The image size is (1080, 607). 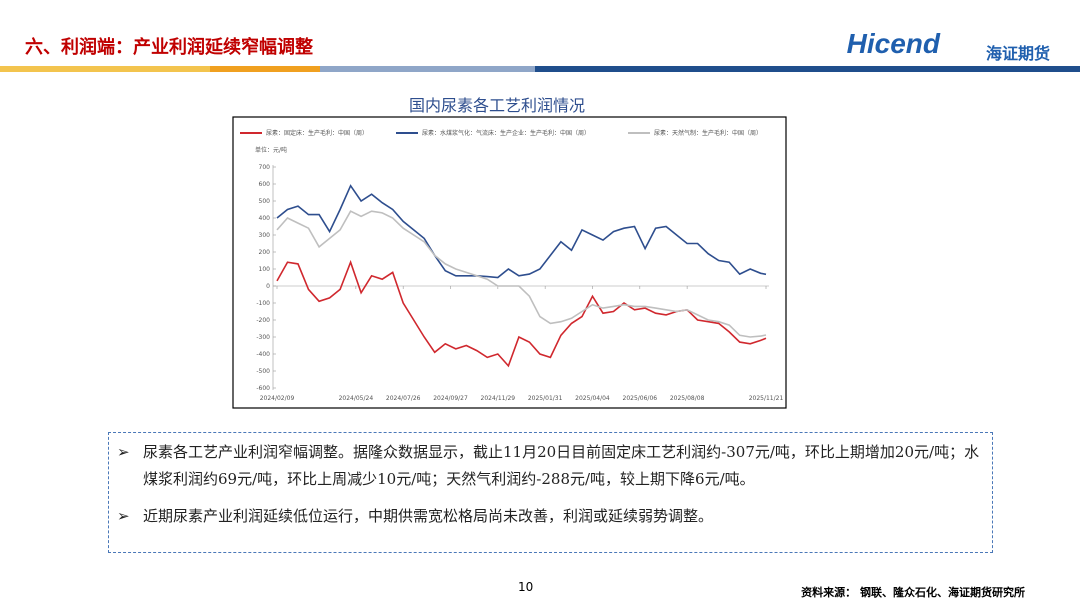 What do you see at coordinates (913, 592) in the screenshot?
I see `source: 资料来源： 钢联、隆众石化、海证期货研究所` at bounding box center [913, 592].